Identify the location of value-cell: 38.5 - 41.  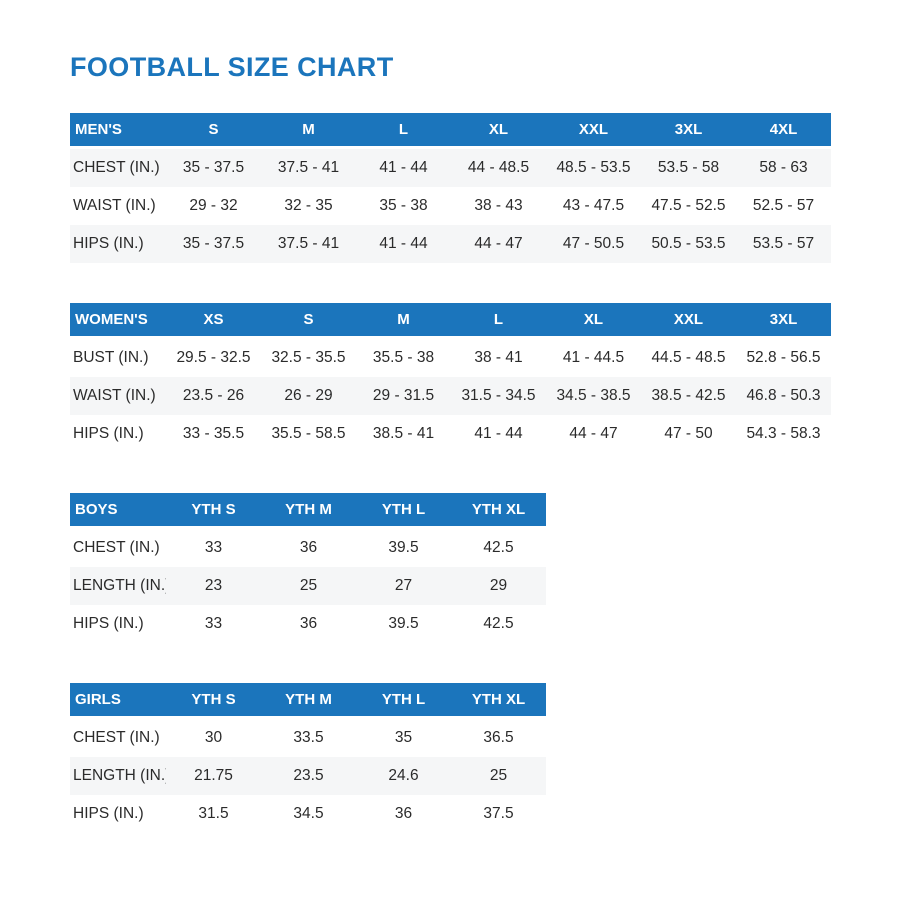
(403, 434).